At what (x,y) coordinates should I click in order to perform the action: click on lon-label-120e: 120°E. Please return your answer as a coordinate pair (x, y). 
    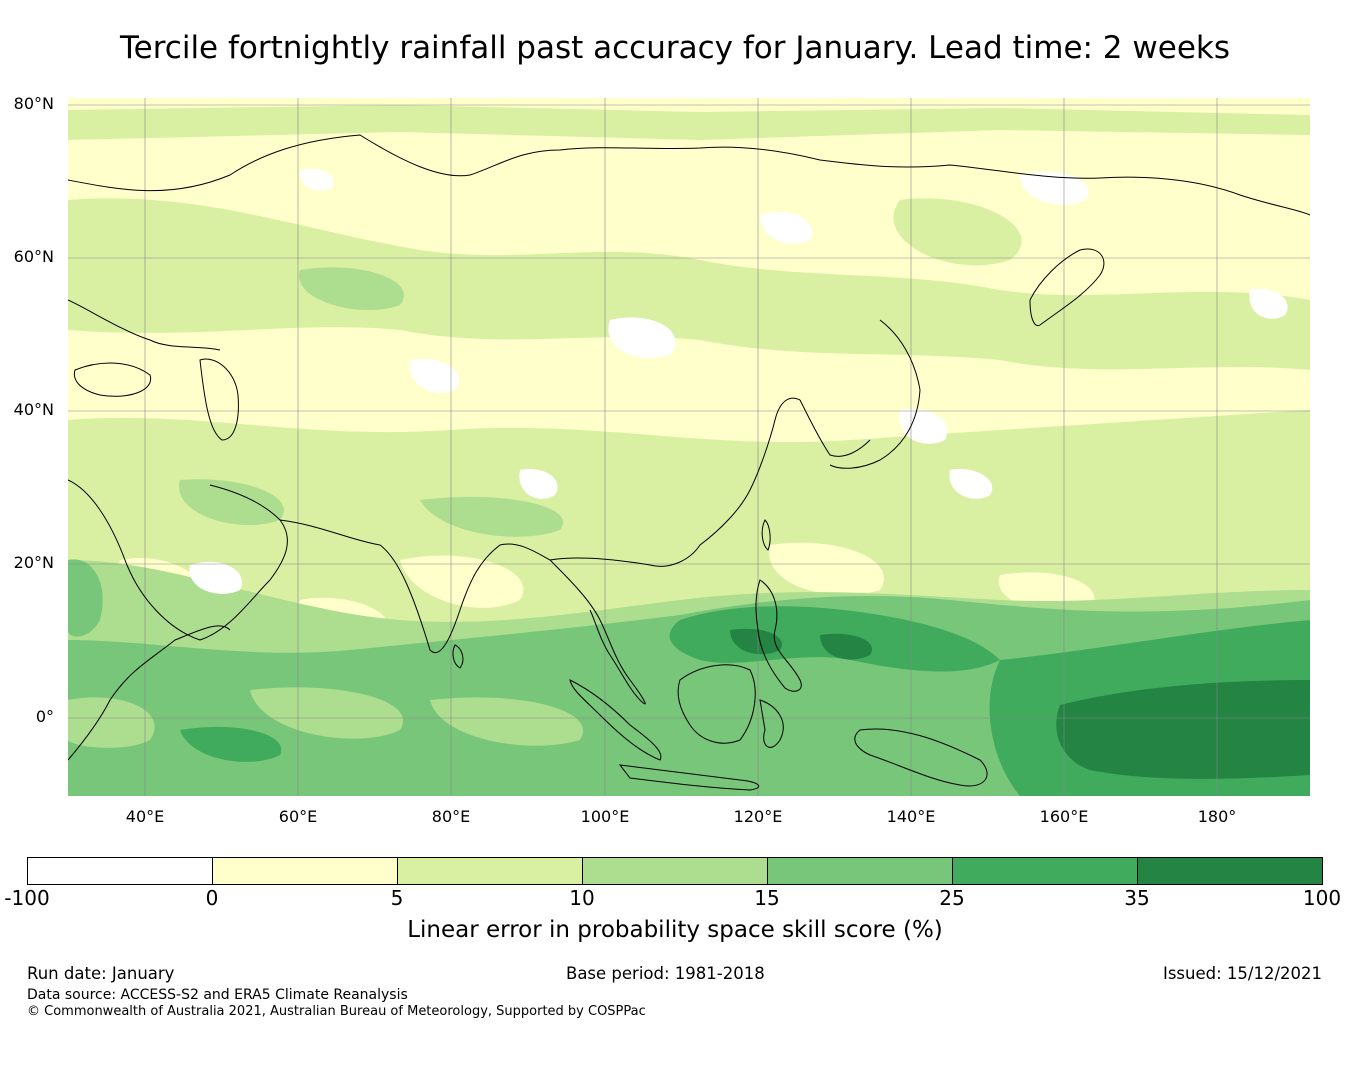
    Looking at the image, I should click on (758, 816).